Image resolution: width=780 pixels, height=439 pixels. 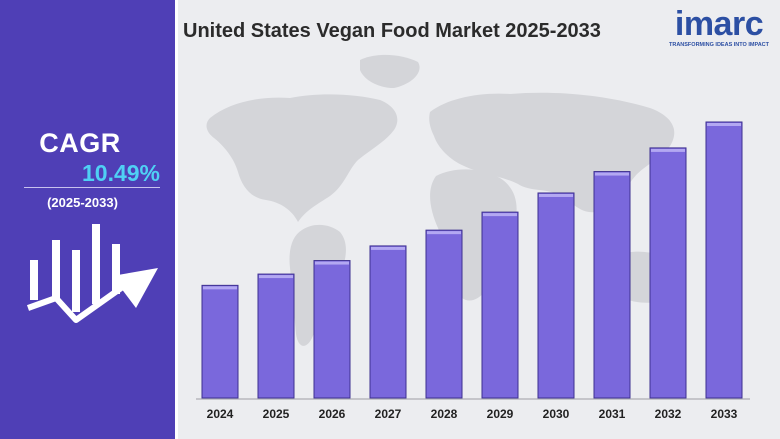 What do you see at coordinates (390, 71) in the screenshot?
I see `map-greenland` at bounding box center [390, 71].